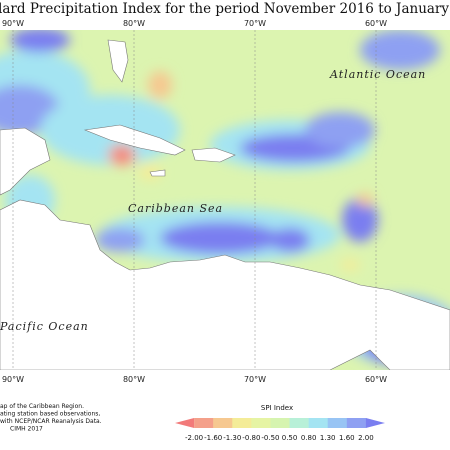 The image size is (450, 450). I want to click on legend-tick-label: -0.50, so click(270, 438).